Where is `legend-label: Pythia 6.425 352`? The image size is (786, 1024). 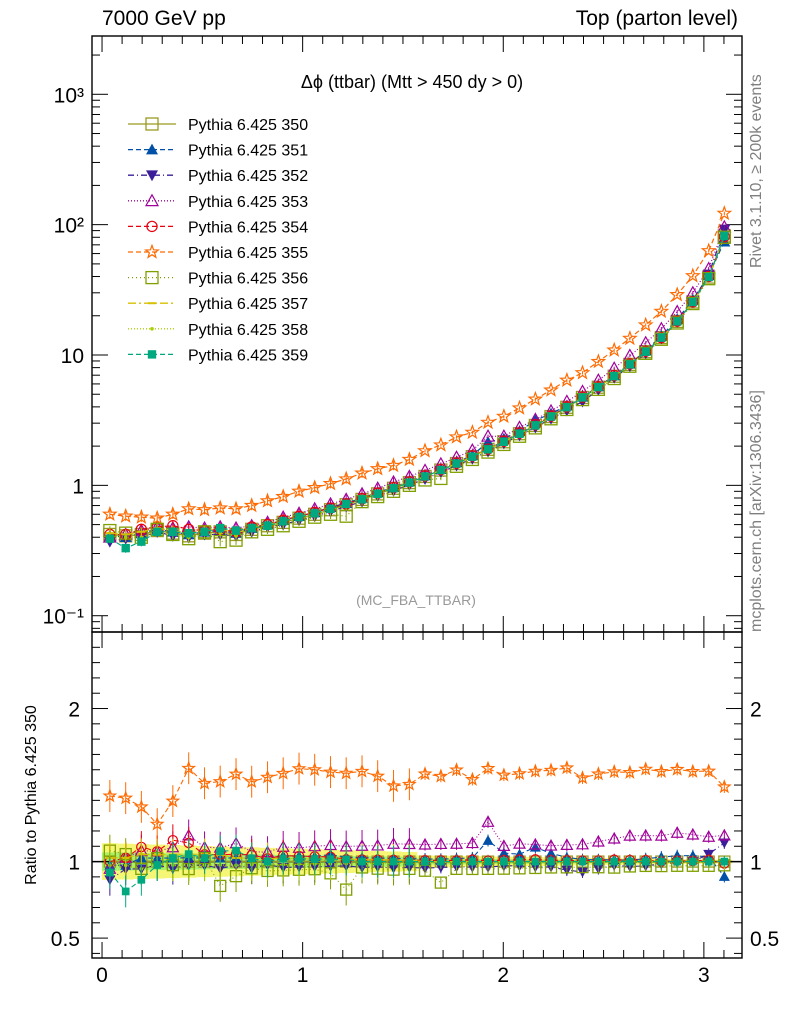
legend-label: Pythia 6.425 352 is located at coordinates (248, 176).